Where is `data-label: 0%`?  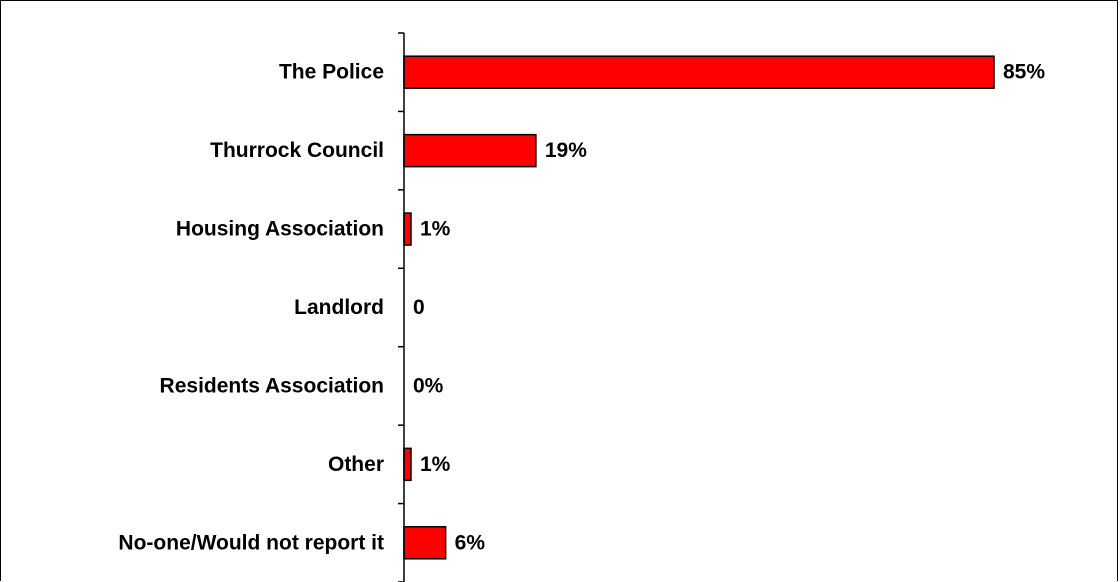
data-label: 0% is located at coordinates (428, 385).